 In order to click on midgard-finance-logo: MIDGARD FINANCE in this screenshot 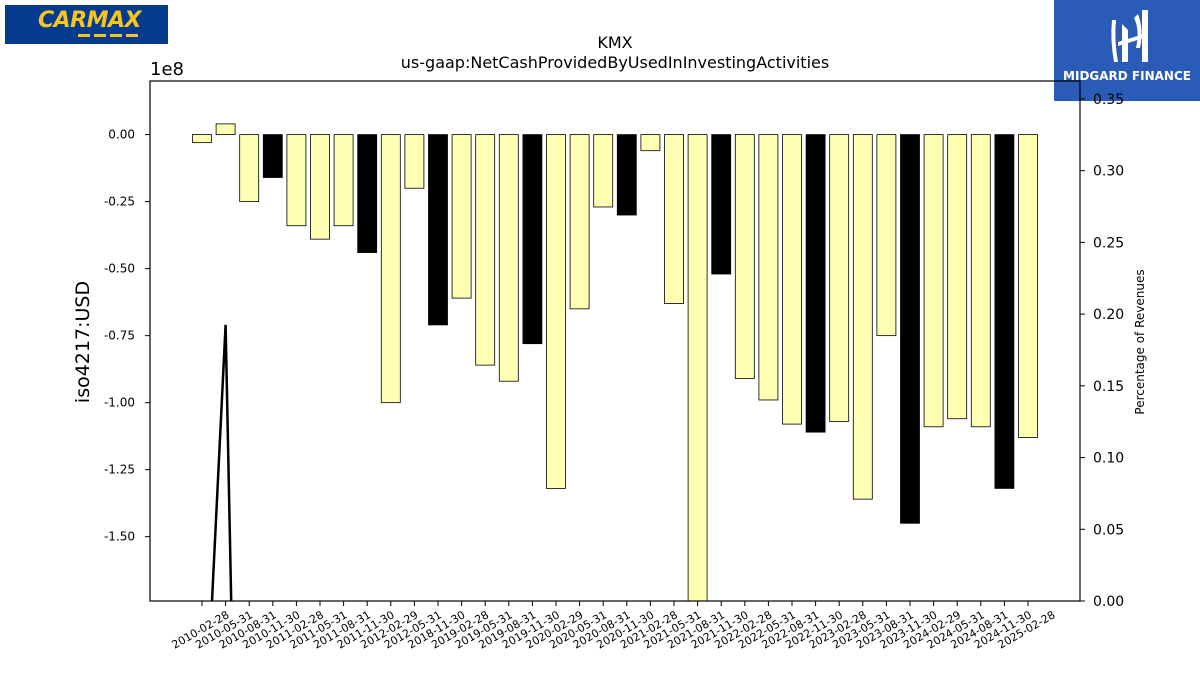, I will do `click(1127, 50)`.